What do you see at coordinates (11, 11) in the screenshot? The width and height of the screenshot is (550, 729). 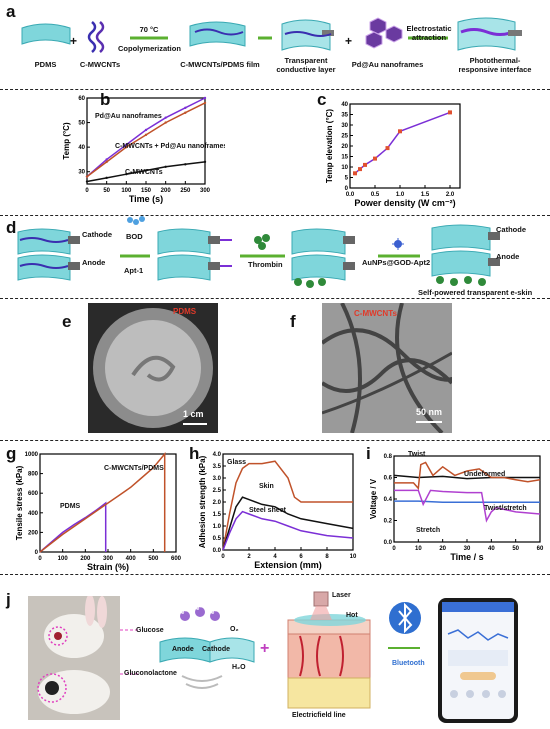 I see `panel-label-a: a` at bounding box center [11, 11].